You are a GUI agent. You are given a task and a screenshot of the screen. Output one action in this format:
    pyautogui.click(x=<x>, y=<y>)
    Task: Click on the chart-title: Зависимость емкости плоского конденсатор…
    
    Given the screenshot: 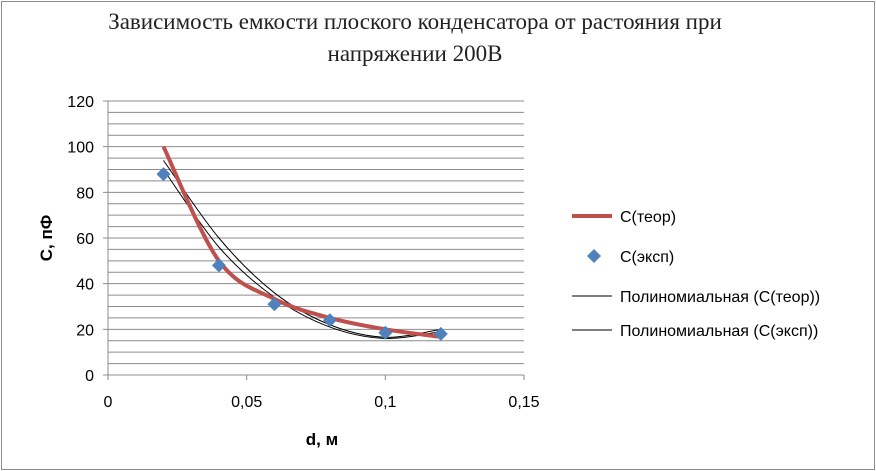 What is the action you would take?
    pyautogui.click(x=415, y=37)
    